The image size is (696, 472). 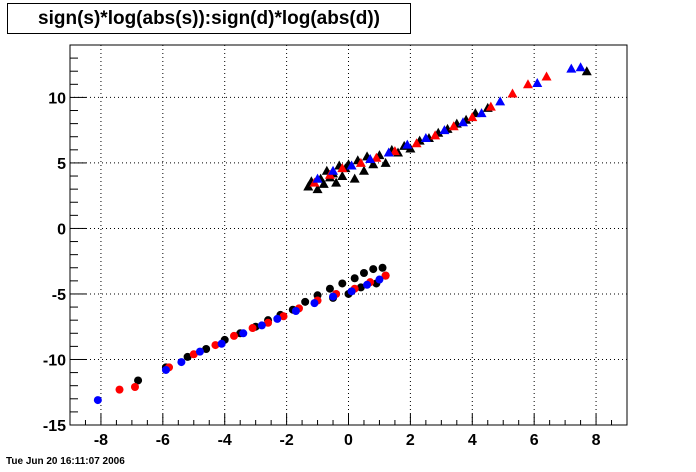 What do you see at coordinates (57, 98) in the screenshot?
I see `y-tick-label: 10` at bounding box center [57, 98].